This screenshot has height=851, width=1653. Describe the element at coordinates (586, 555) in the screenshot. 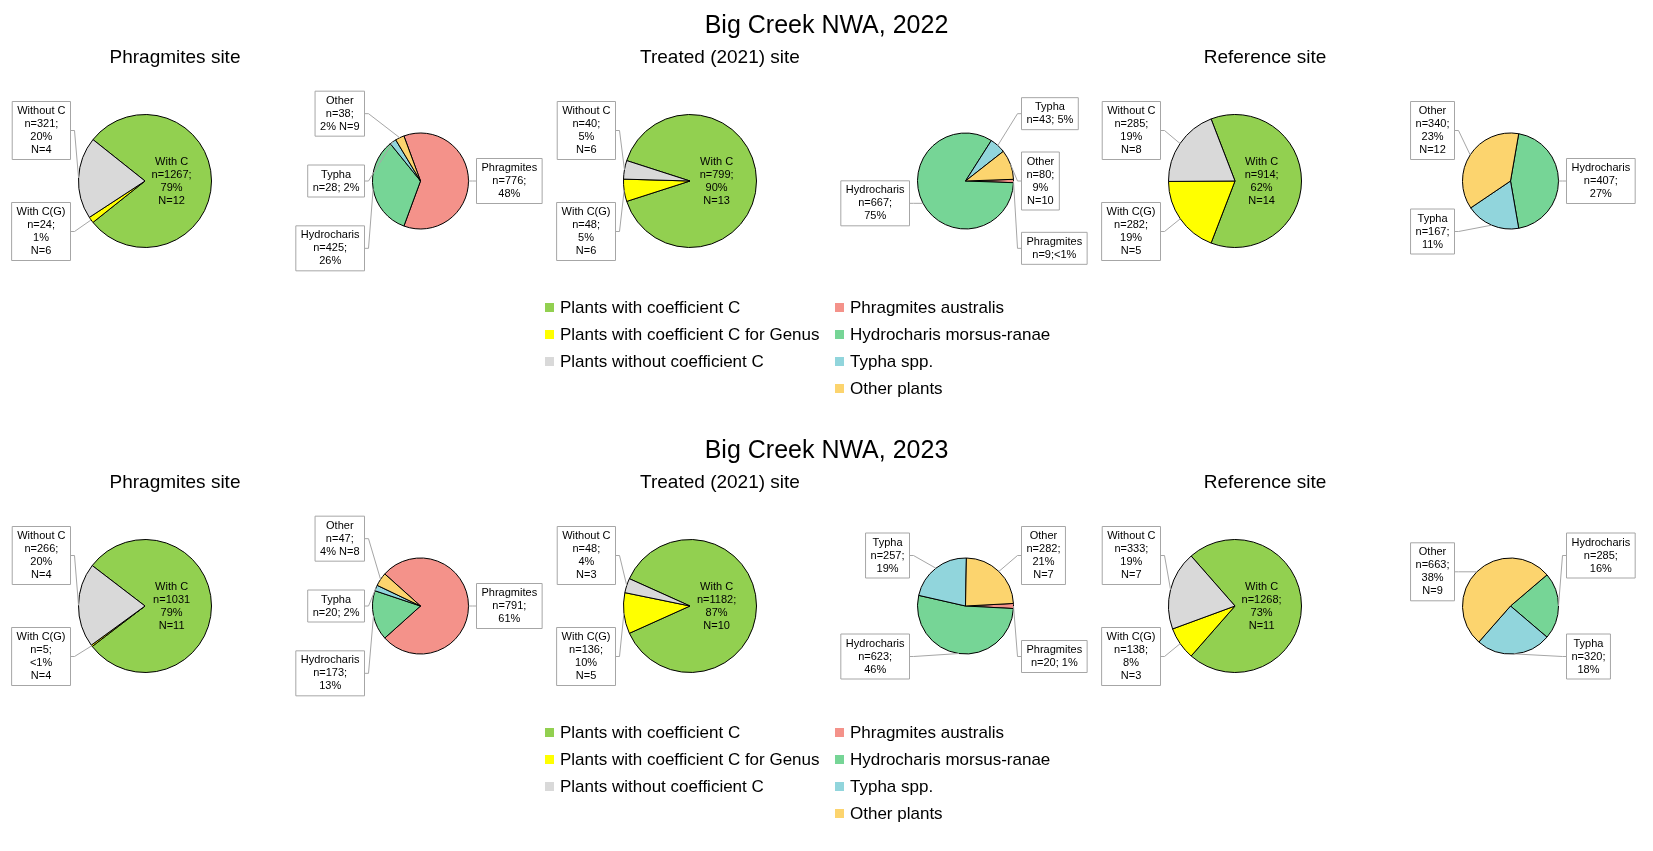

I see `data-label: Without C n=48; 4% N=3` at that location.